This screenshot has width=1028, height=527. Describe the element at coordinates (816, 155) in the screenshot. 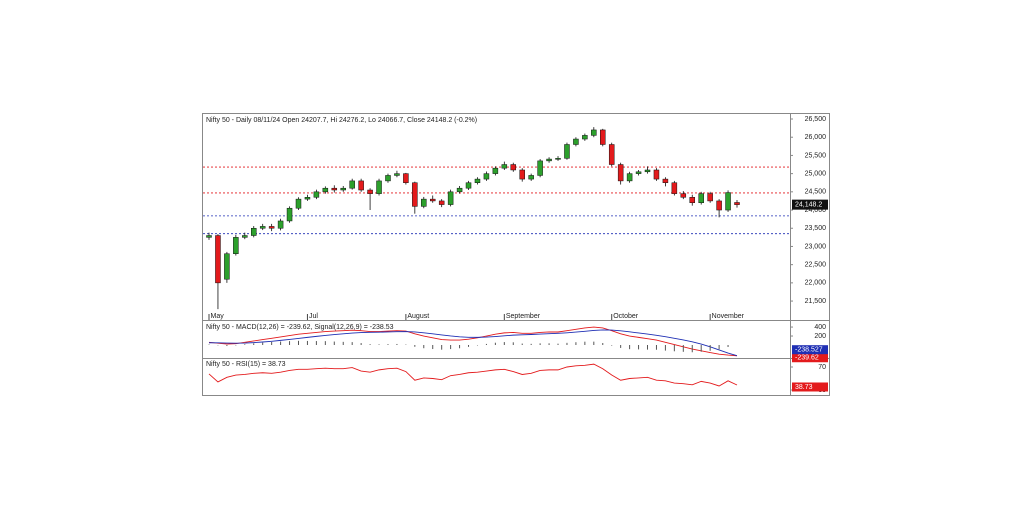

I see `y-tick-label: 25,500` at that location.